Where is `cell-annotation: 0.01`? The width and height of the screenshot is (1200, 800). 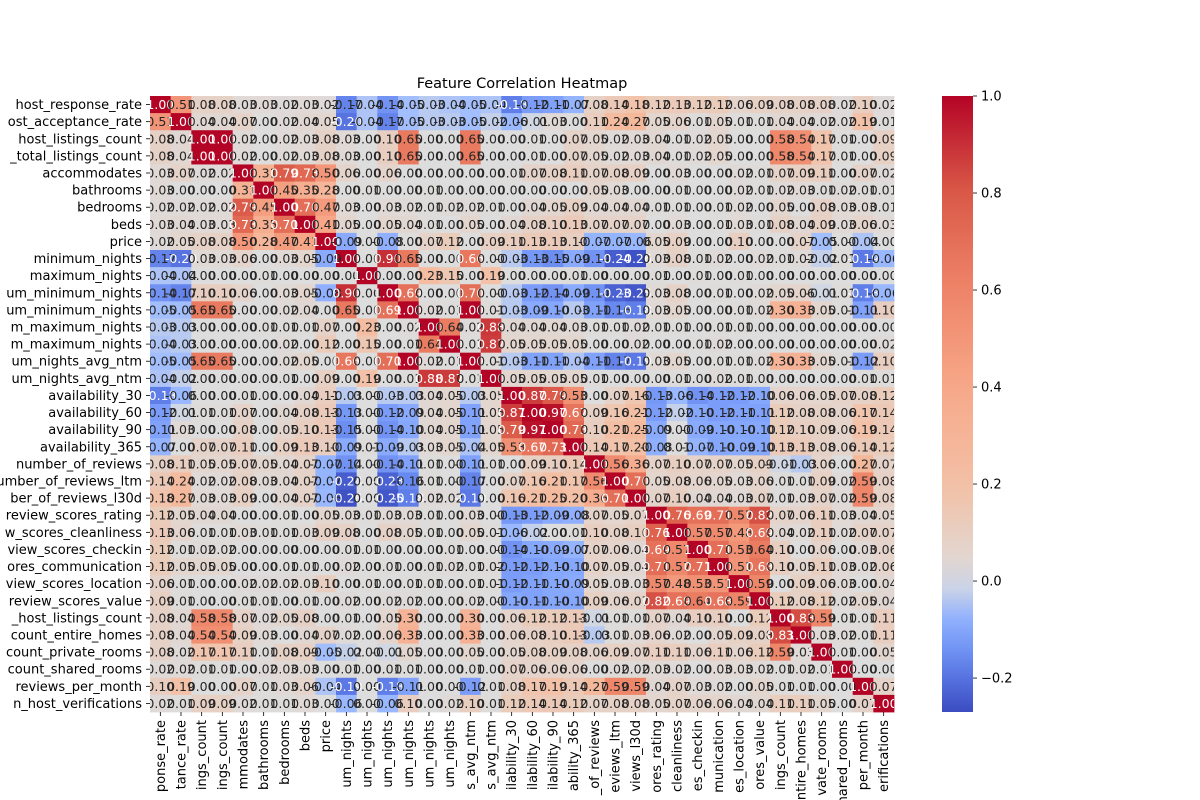
cell-annotation: 0.01 is located at coordinates (884, 207).